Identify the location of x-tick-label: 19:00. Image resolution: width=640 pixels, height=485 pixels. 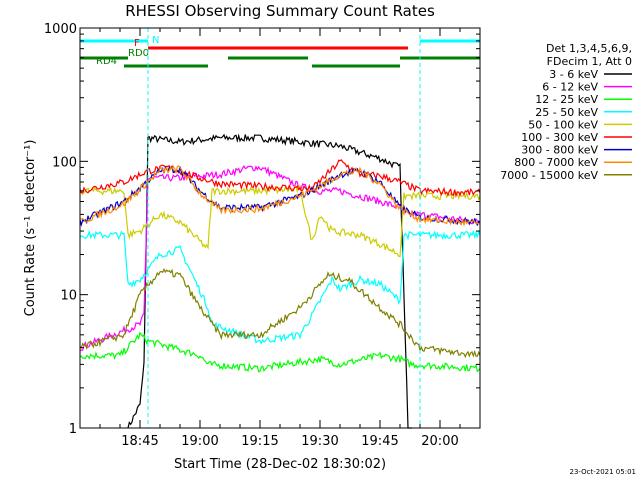
(199, 441).